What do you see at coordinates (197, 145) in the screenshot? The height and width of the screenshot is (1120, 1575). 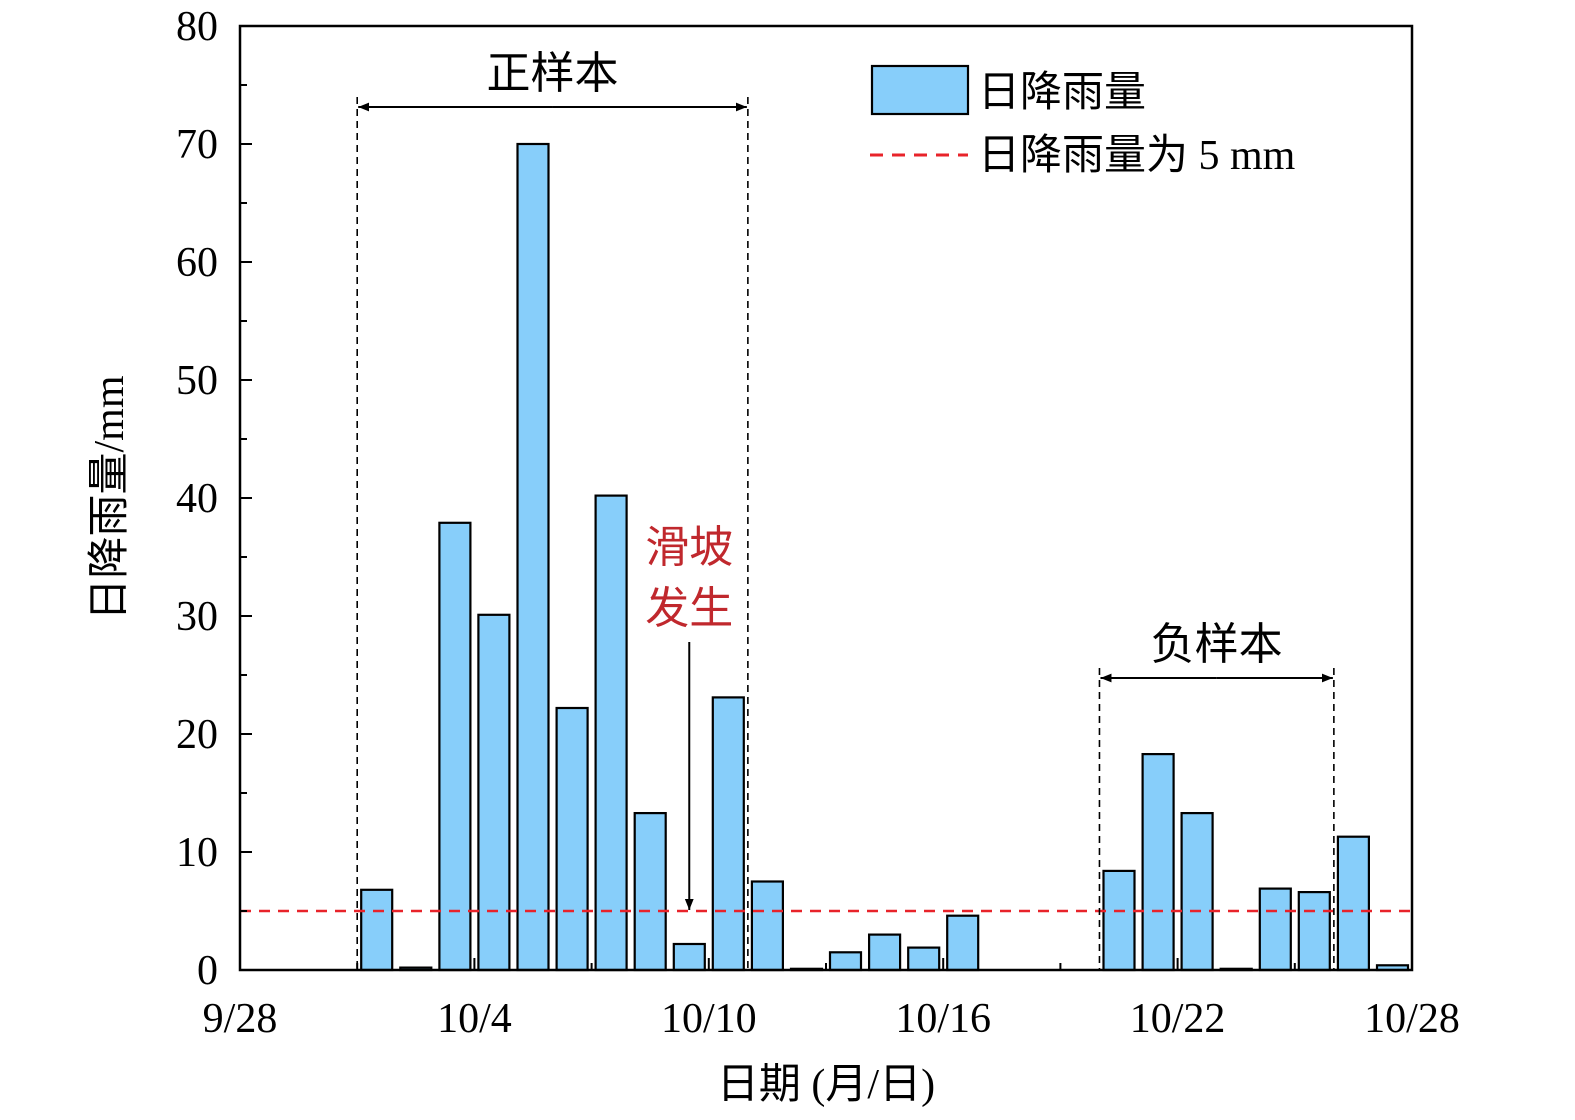 I see `y-tick-label: 70` at bounding box center [197, 145].